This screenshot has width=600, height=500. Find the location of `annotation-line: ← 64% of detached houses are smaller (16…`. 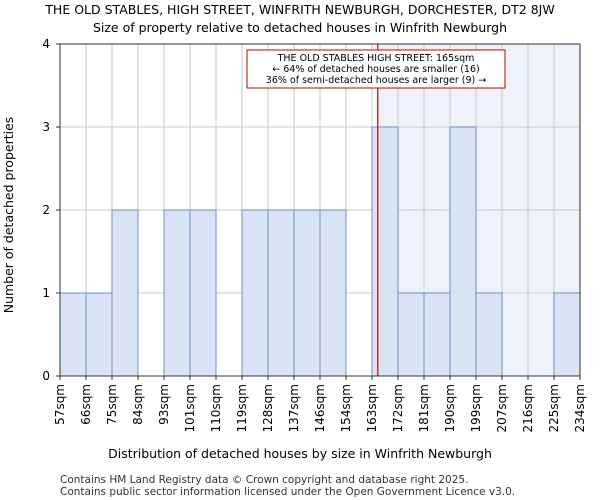

annotation-line: ← 64% of detached houses are smaller (16… is located at coordinates (375, 69).